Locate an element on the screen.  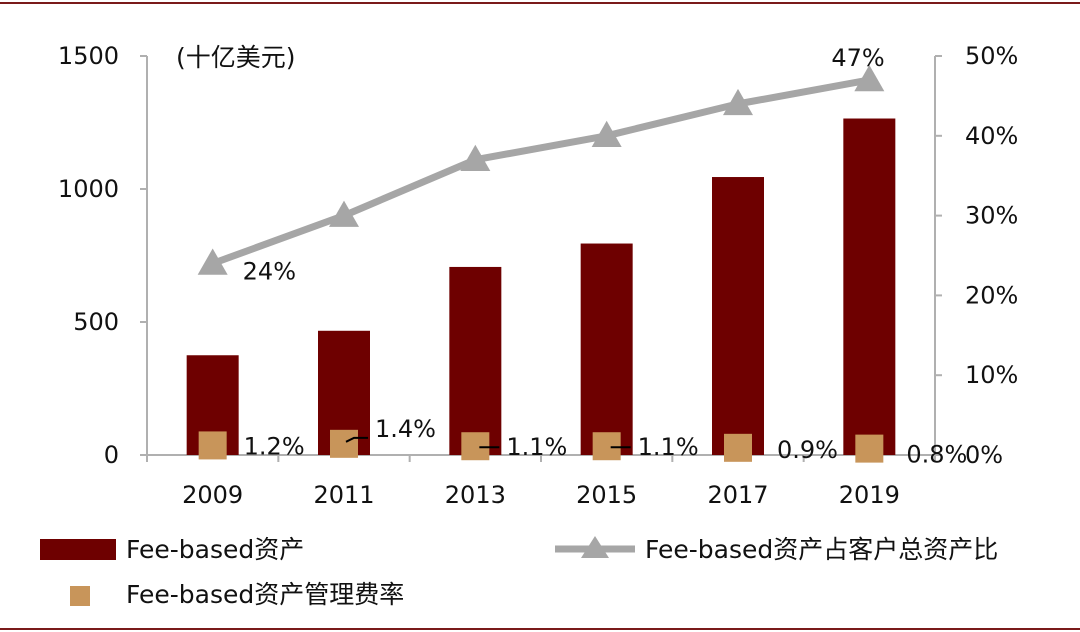
bottom-frame-line is located at coordinates (540, 629).